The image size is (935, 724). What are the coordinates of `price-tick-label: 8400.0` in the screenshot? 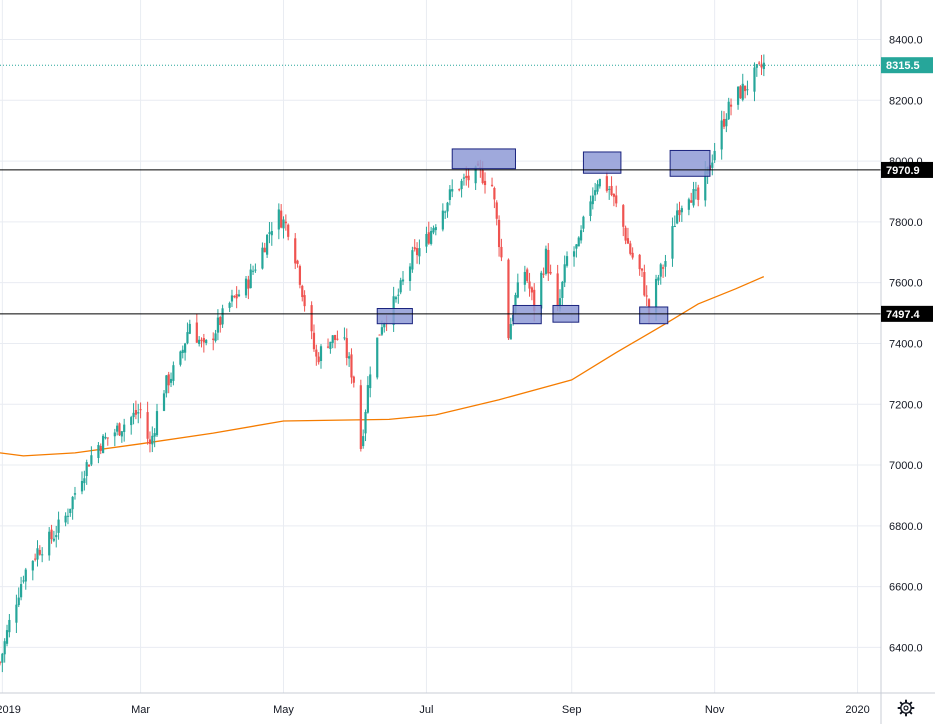 It's located at (906, 41).